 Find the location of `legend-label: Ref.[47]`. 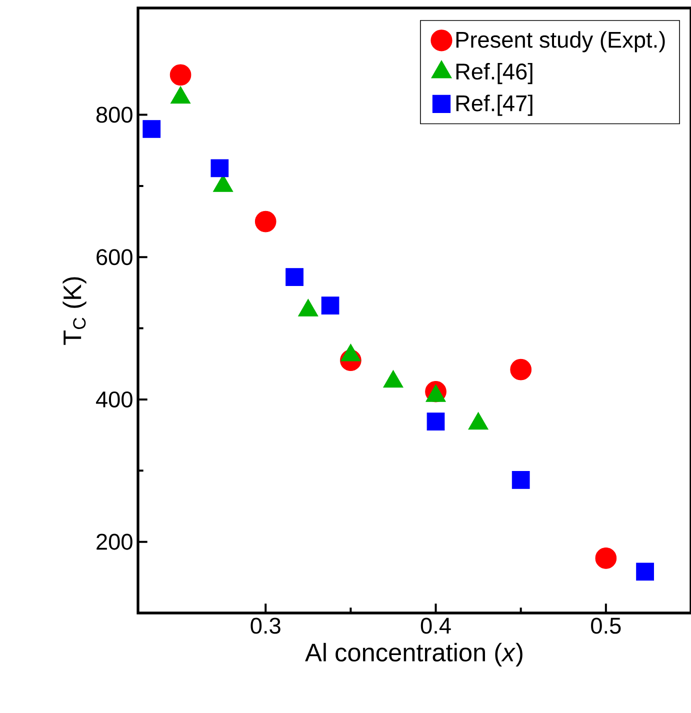

legend-label: Ref.[47] is located at coordinates (494, 105).